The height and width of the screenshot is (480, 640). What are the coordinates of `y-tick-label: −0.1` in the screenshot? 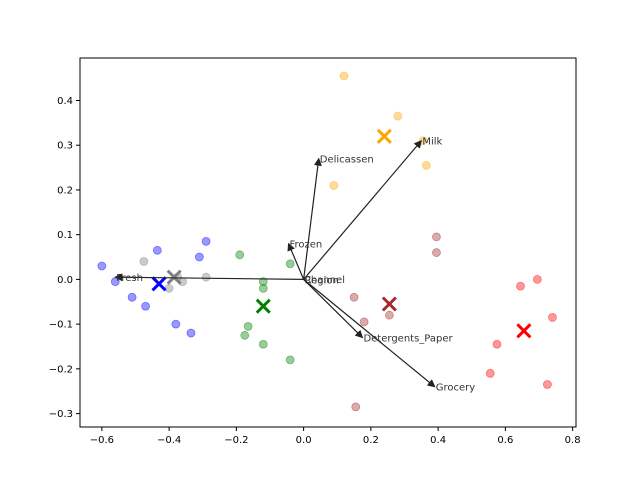 It's located at (61, 325).